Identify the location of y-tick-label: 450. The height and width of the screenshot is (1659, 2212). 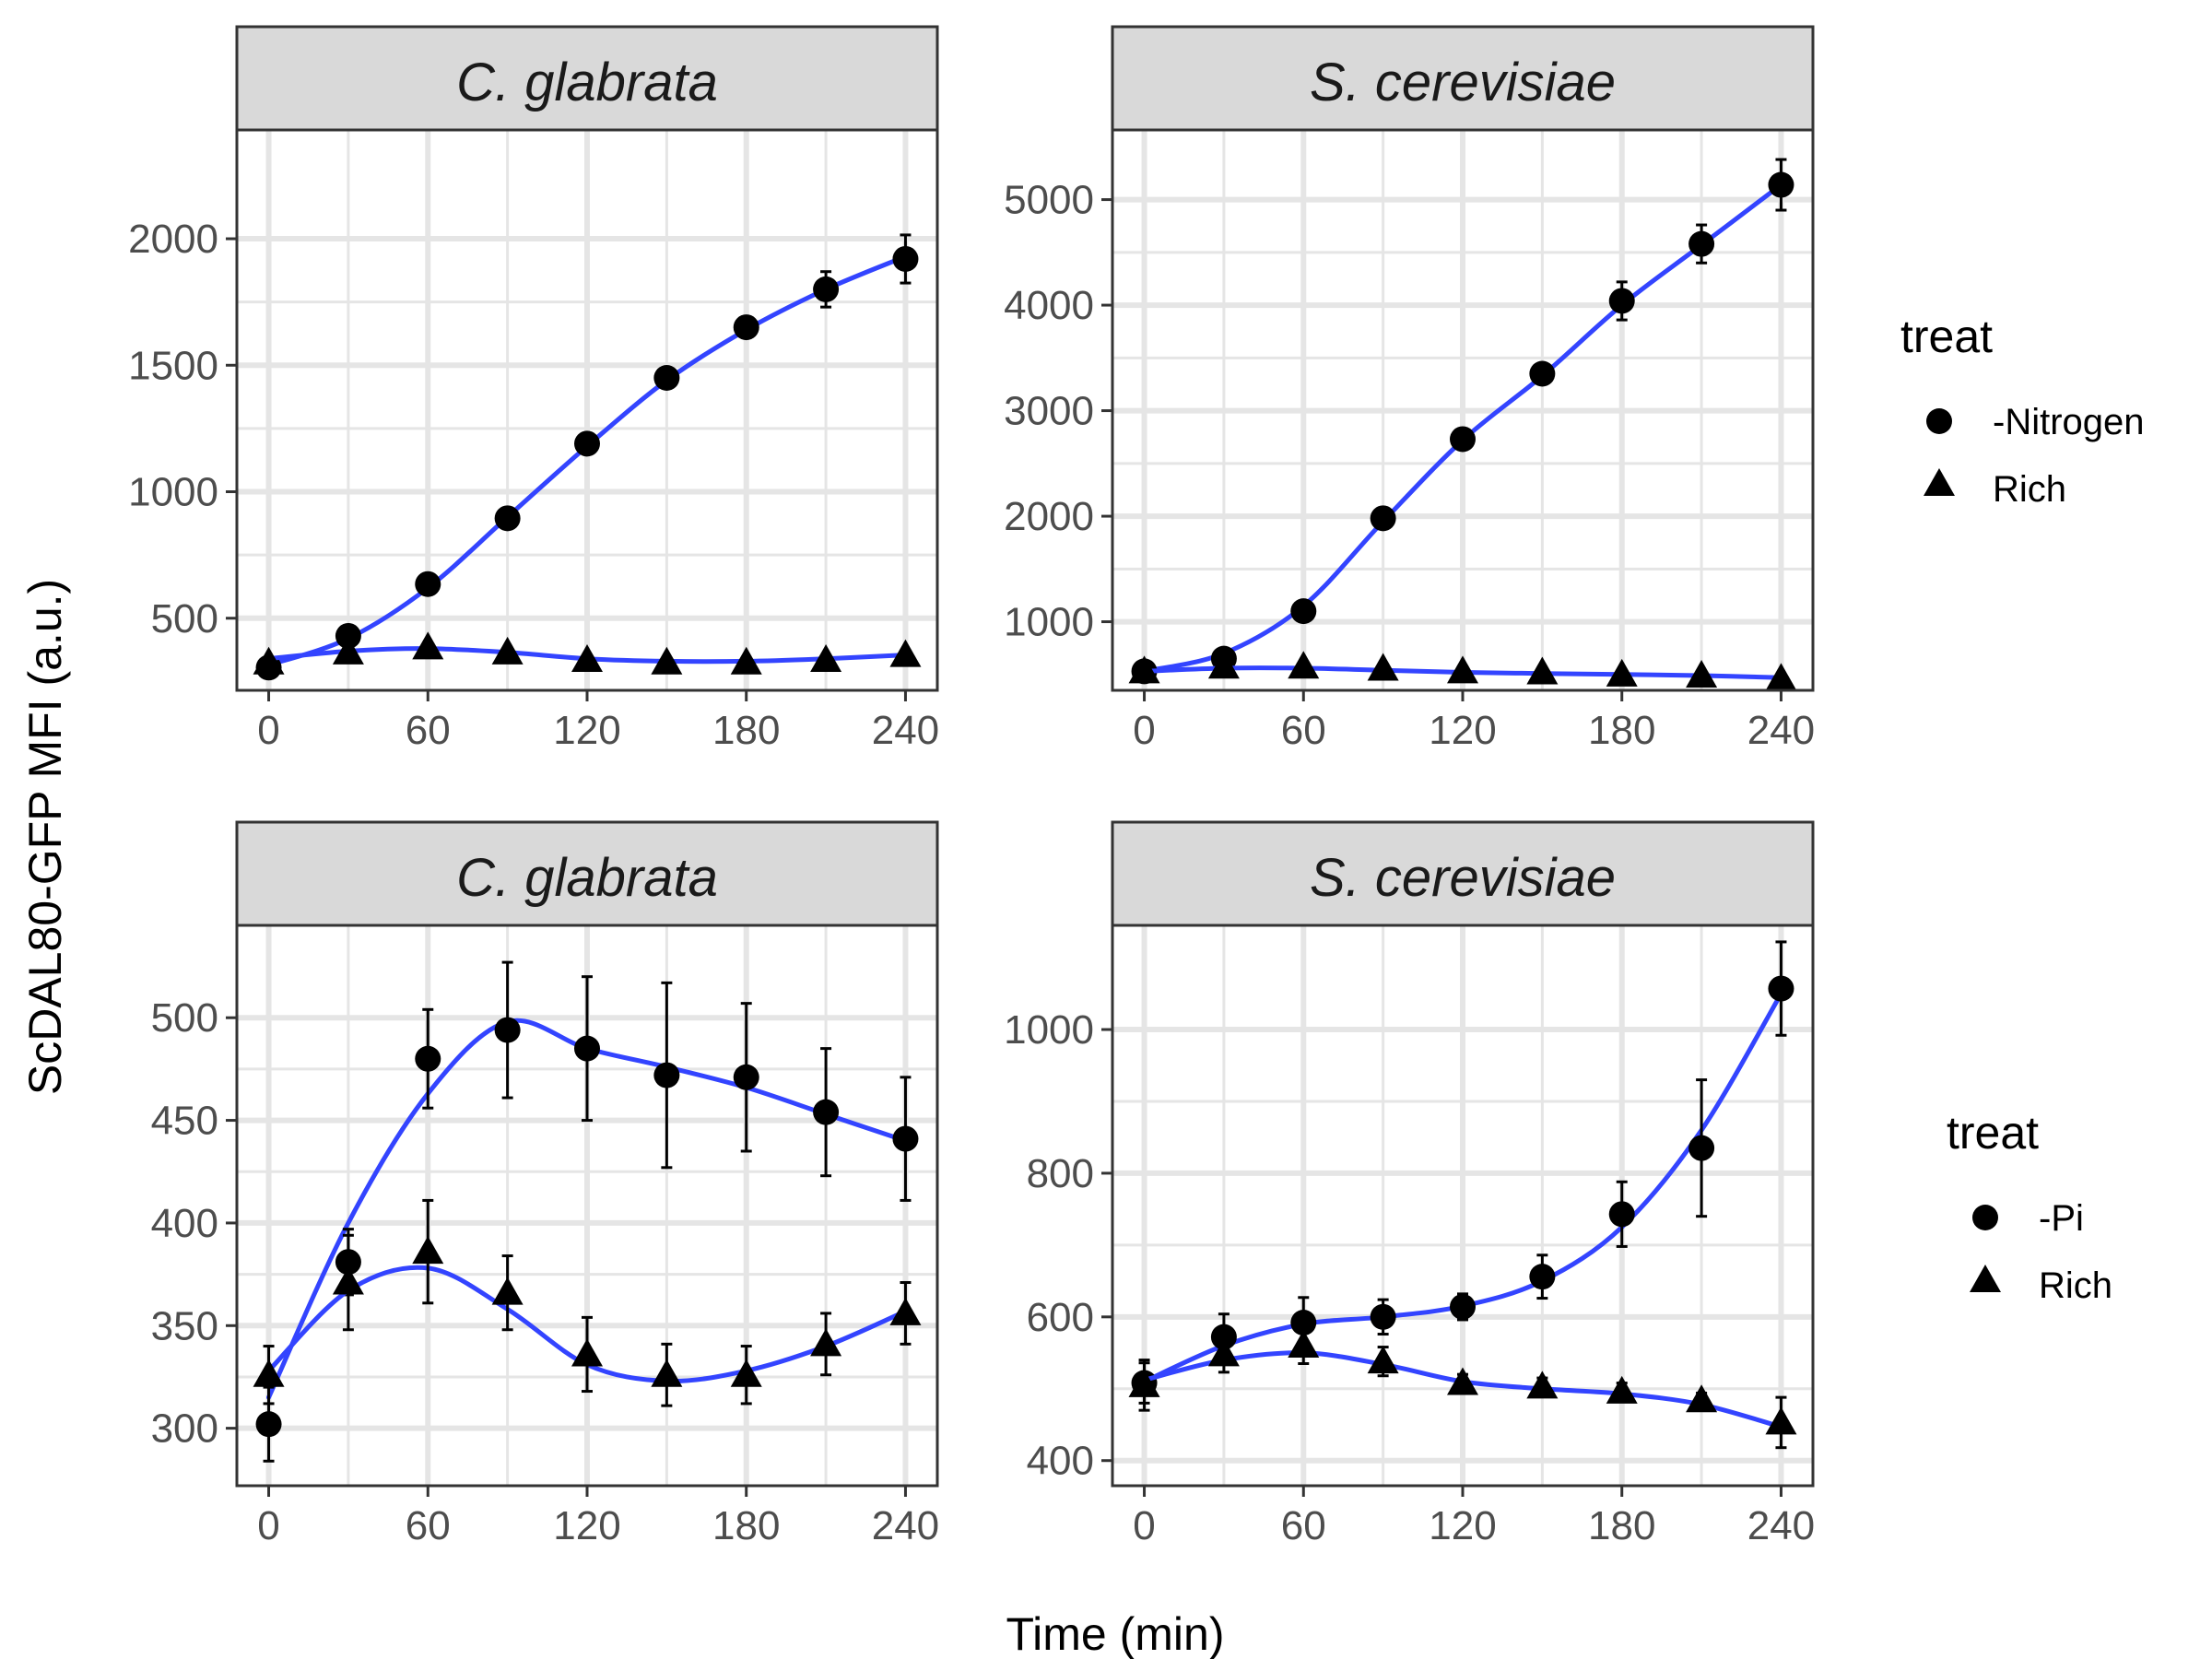
(184, 1121).